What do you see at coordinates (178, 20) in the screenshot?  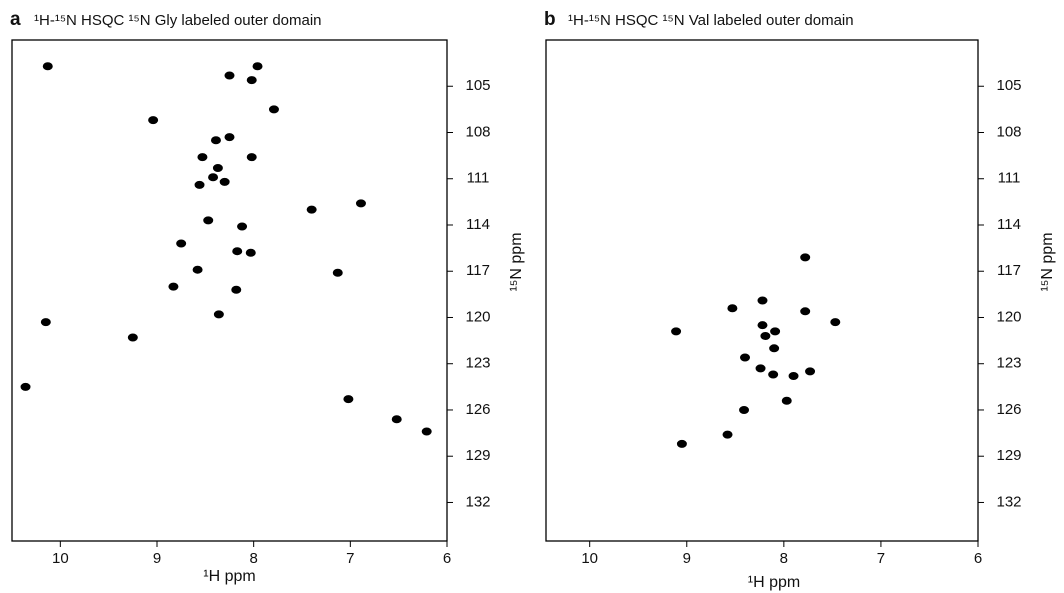 I see `chart-title: ¹H-¹⁵N HSQC ¹⁵N Gly labeled outer domain` at bounding box center [178, 20].